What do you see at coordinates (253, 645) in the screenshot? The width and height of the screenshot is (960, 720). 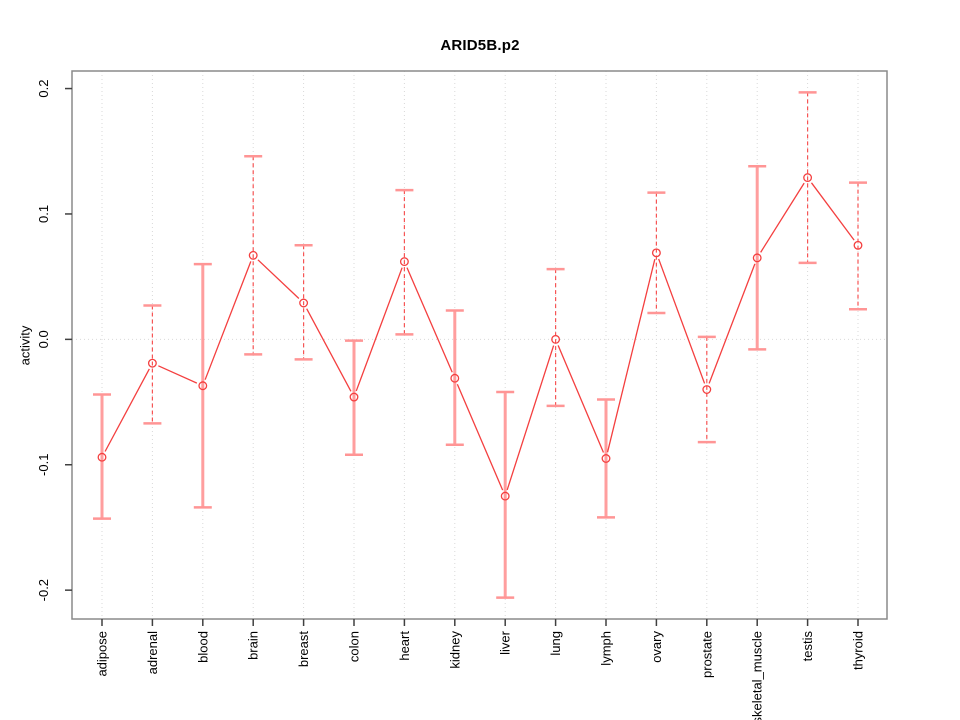 I see `x-tick-label: brain` at bounding box center [253, 645].